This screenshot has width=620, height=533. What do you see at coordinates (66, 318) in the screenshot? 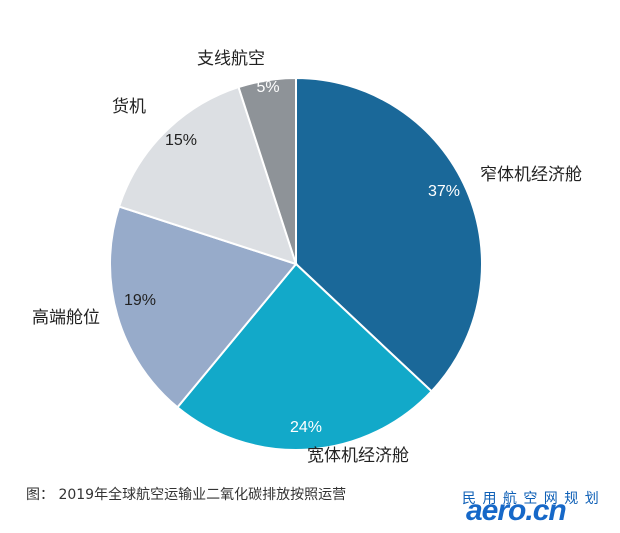
I see `slice-category-label: 高端舱位` at bounding box center [66, 318].